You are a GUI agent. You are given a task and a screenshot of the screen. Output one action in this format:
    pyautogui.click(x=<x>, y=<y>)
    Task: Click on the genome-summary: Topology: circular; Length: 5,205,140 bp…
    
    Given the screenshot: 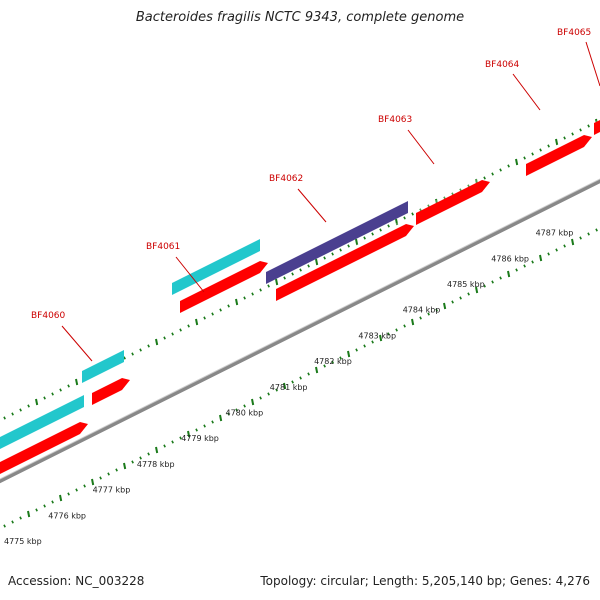 What is the action you would take?
    pyautogui.click(x=425, y=581)
    